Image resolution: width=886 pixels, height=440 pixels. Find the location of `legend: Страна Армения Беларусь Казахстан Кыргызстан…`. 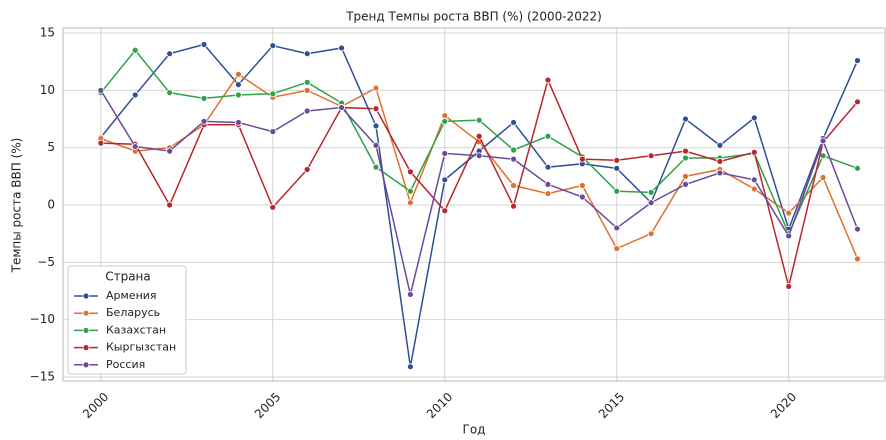

legend: Страна Армения Беларусь Казахстан Кыргызстан… is located at coordinates (127, 320).